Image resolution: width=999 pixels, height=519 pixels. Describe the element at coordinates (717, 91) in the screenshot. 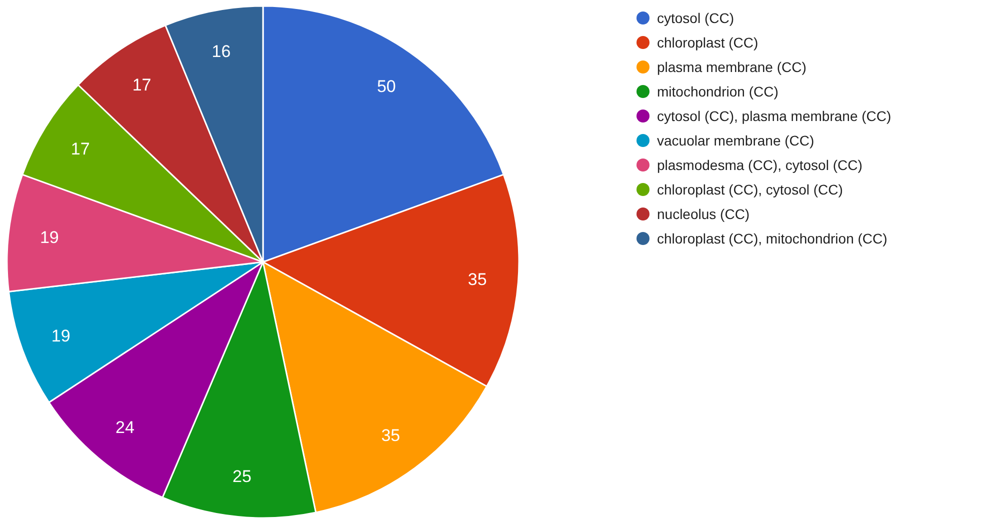

I see `legend-label: mitochondrion (CC)` at that location.